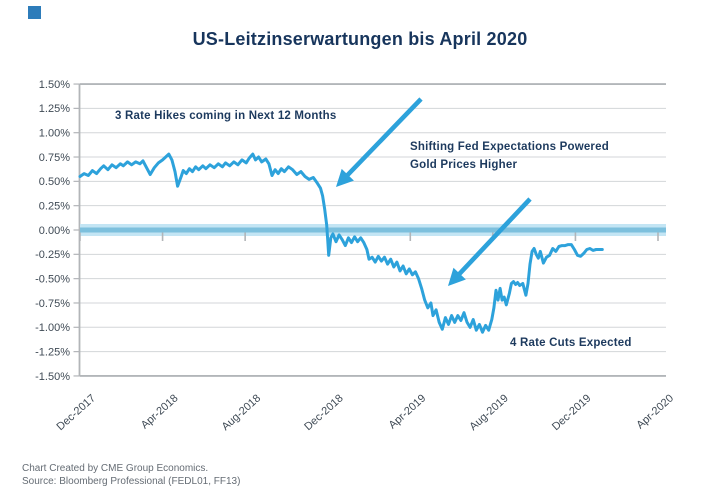  Describe the element at coordinates (52, 377) in the screenshot. I see `y-tick-label: -1.50%` at that location.